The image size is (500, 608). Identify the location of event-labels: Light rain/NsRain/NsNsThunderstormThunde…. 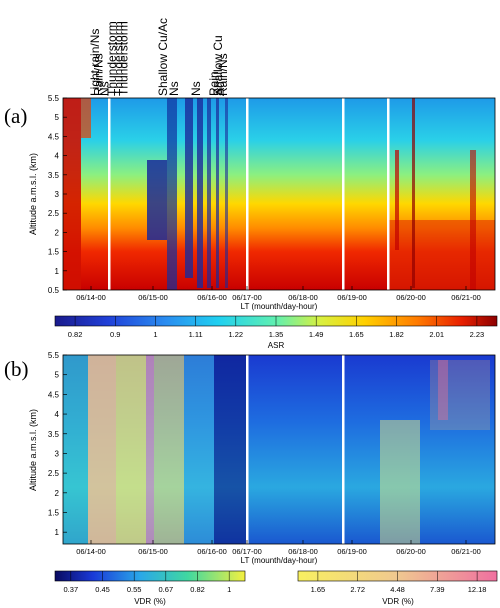
(159, 57).